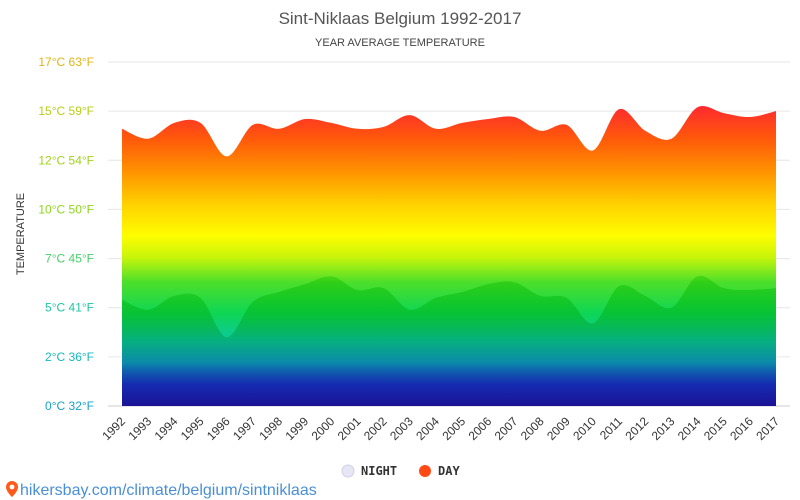 The width and height of the screenshot is (800, 500). I want to click on y-tick-label: 2°C 36°F, so click(69, 357).